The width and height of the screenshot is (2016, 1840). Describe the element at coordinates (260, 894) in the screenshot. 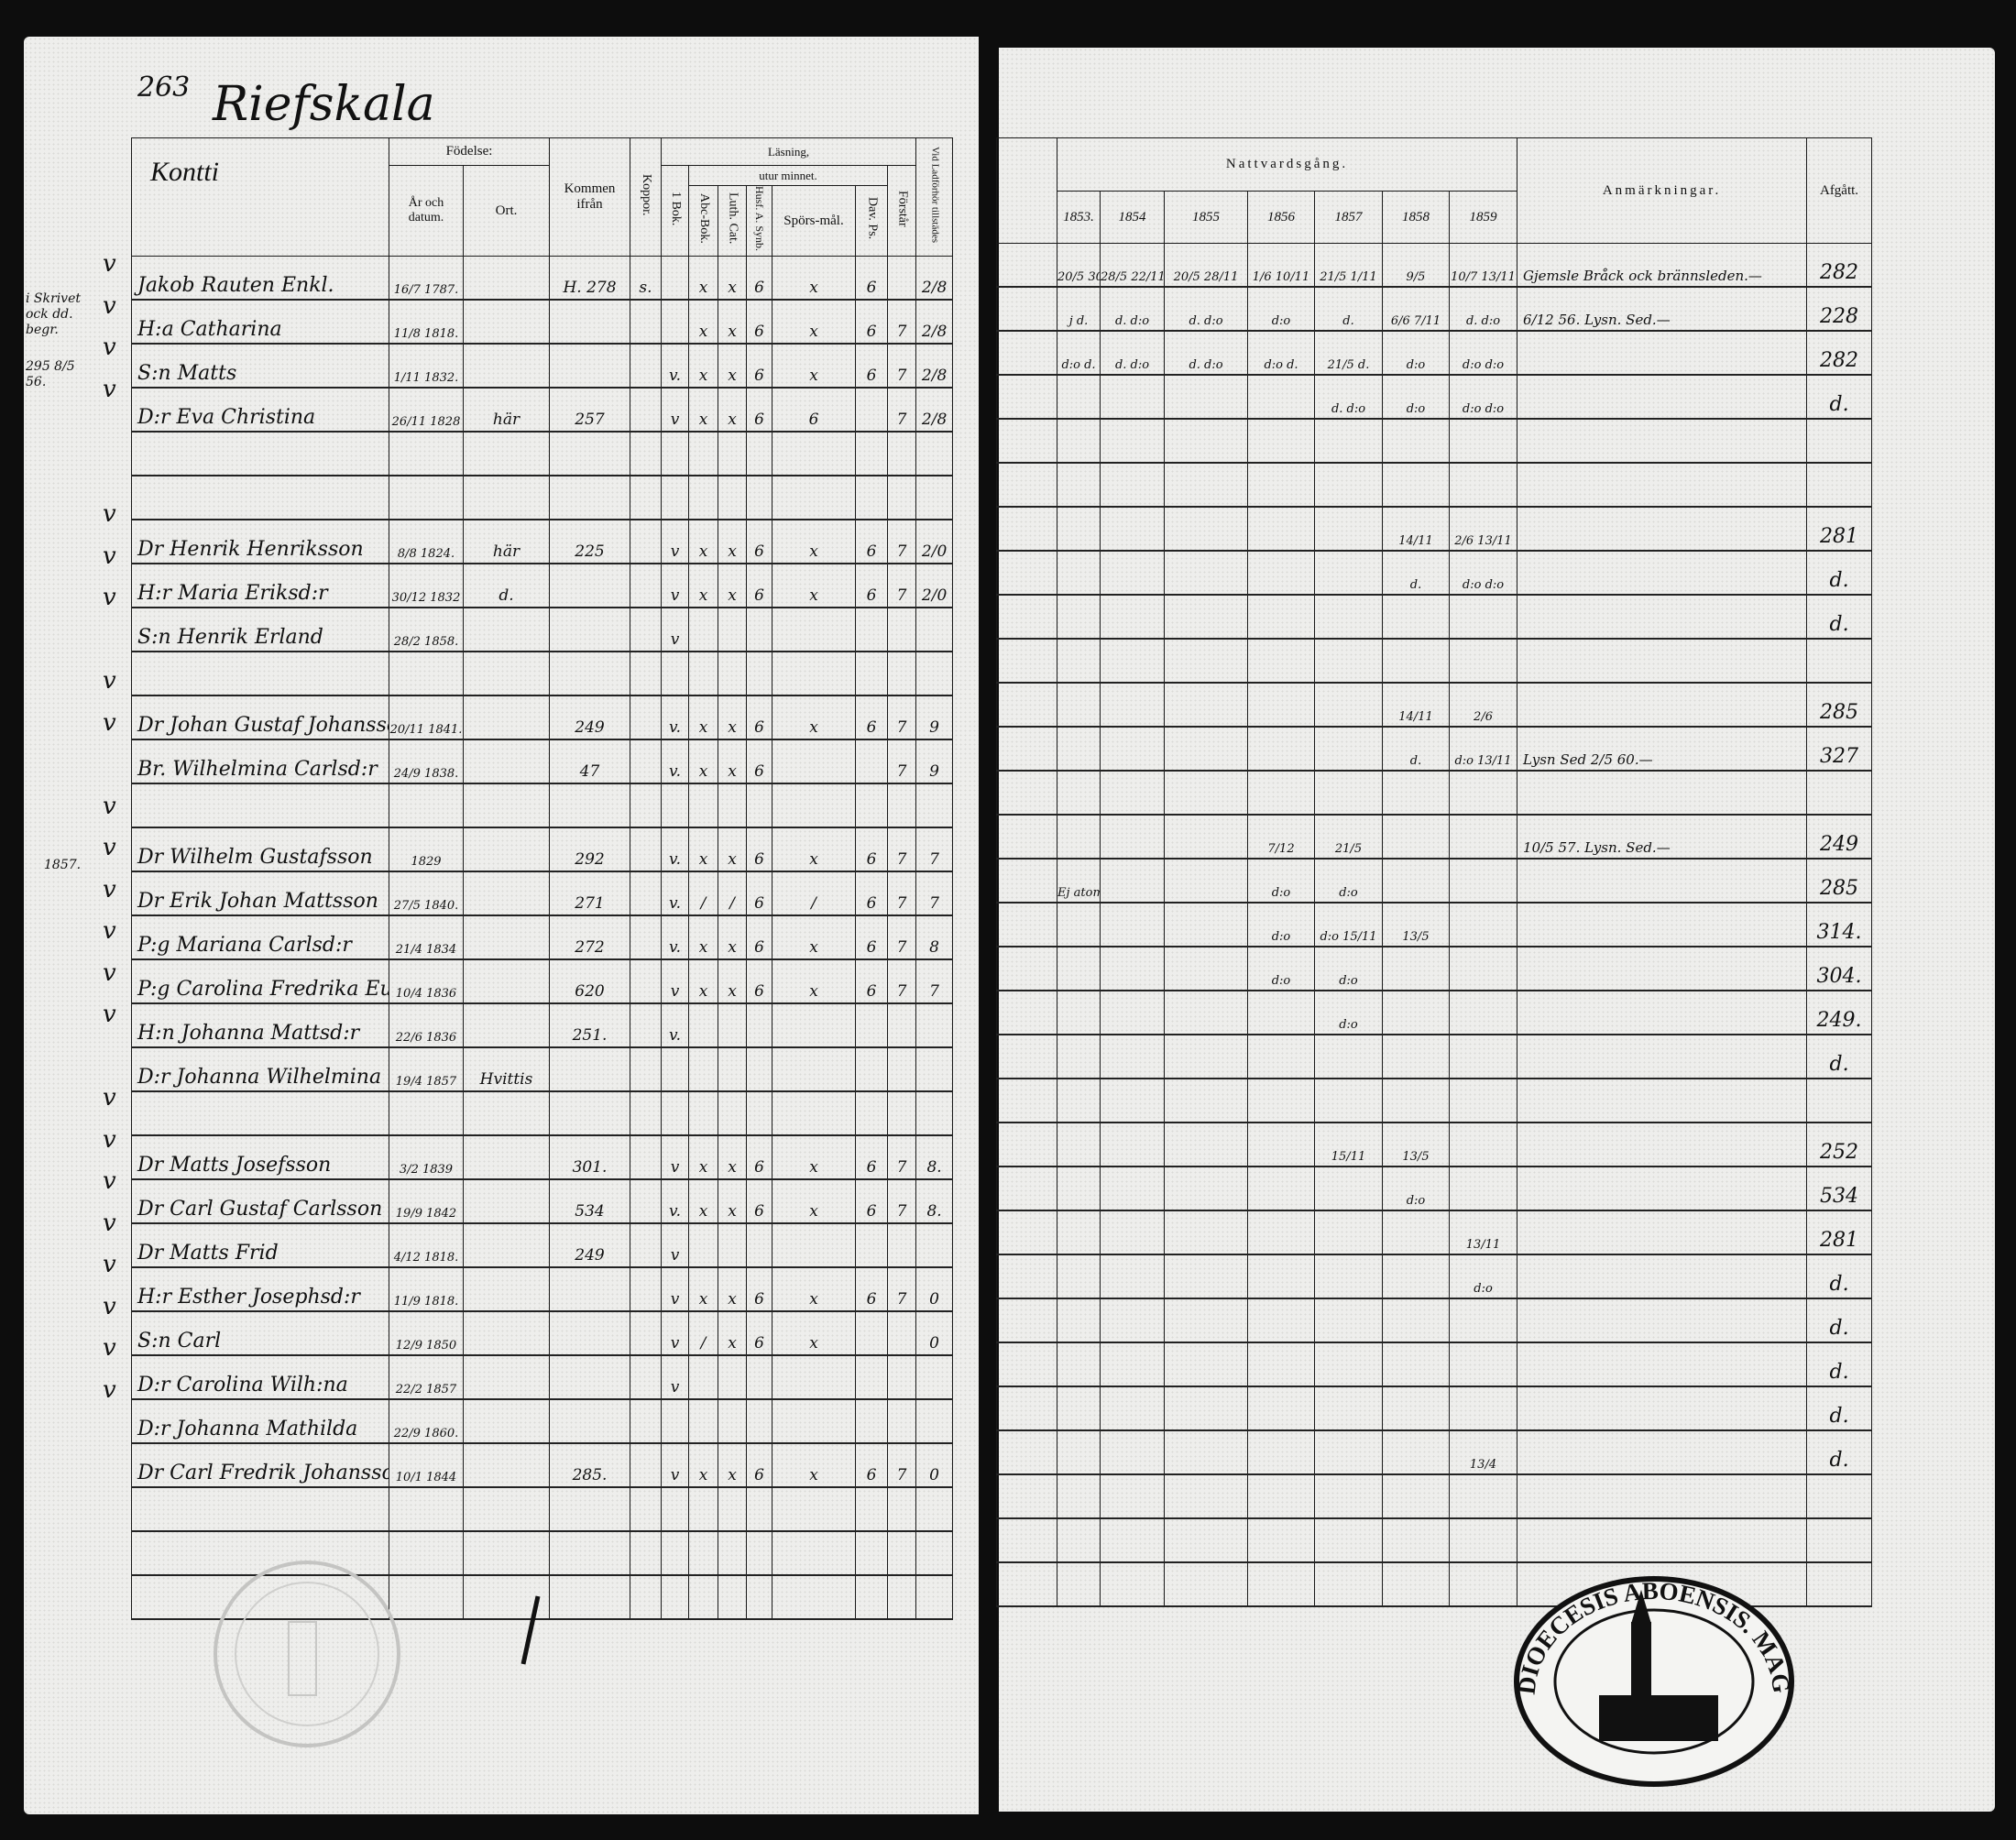

I see `person-name: Dr Erik Johan Mattsson` at that location.